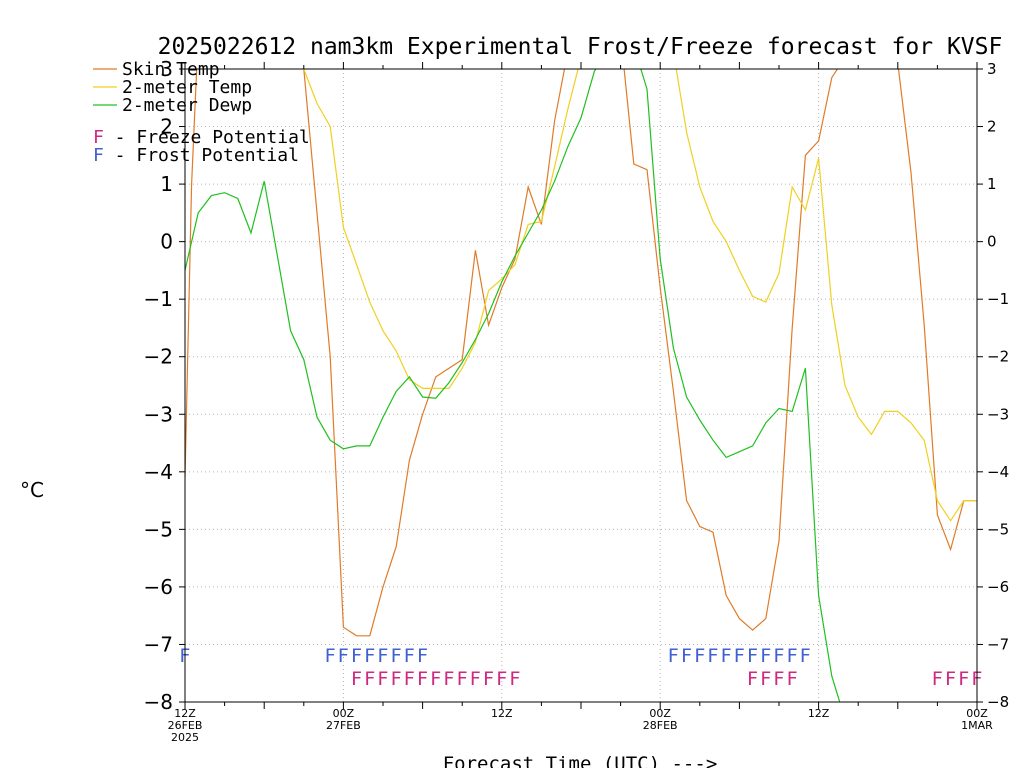 The width and height of the screenshot is (1024, 768). Describe the element at coordinates (660, 725) in the screenshot. I see `x-tick-label: 28FEB` at that location.